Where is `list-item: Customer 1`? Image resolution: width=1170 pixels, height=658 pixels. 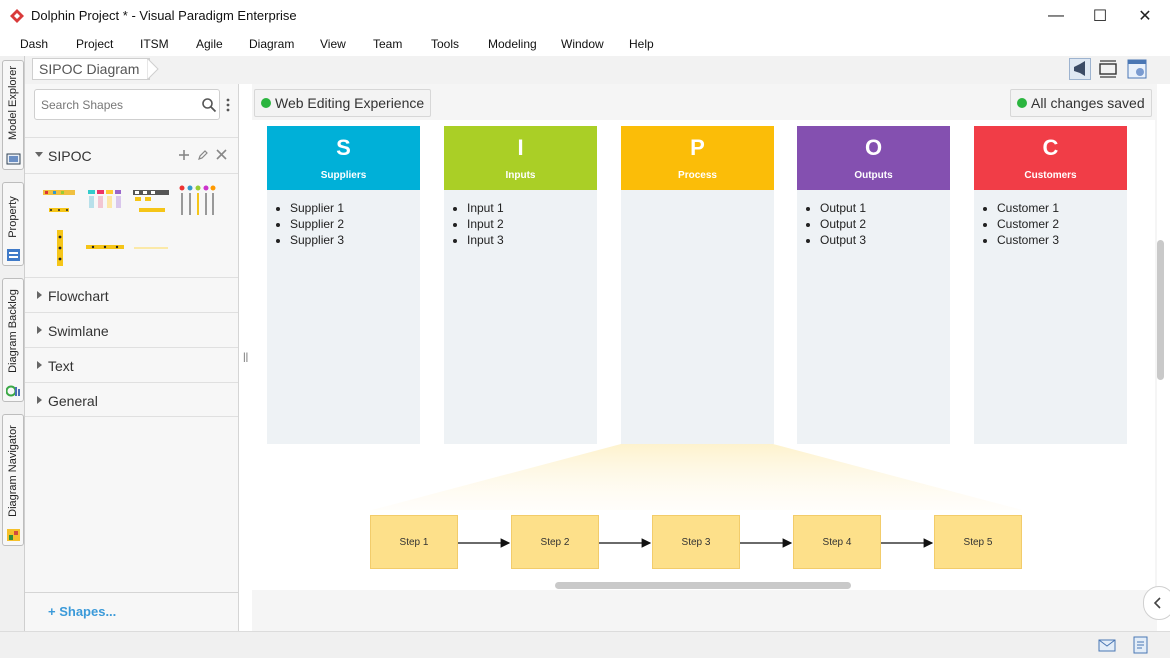 list-item: Customer 1 is located at coordinates (1028, 208).